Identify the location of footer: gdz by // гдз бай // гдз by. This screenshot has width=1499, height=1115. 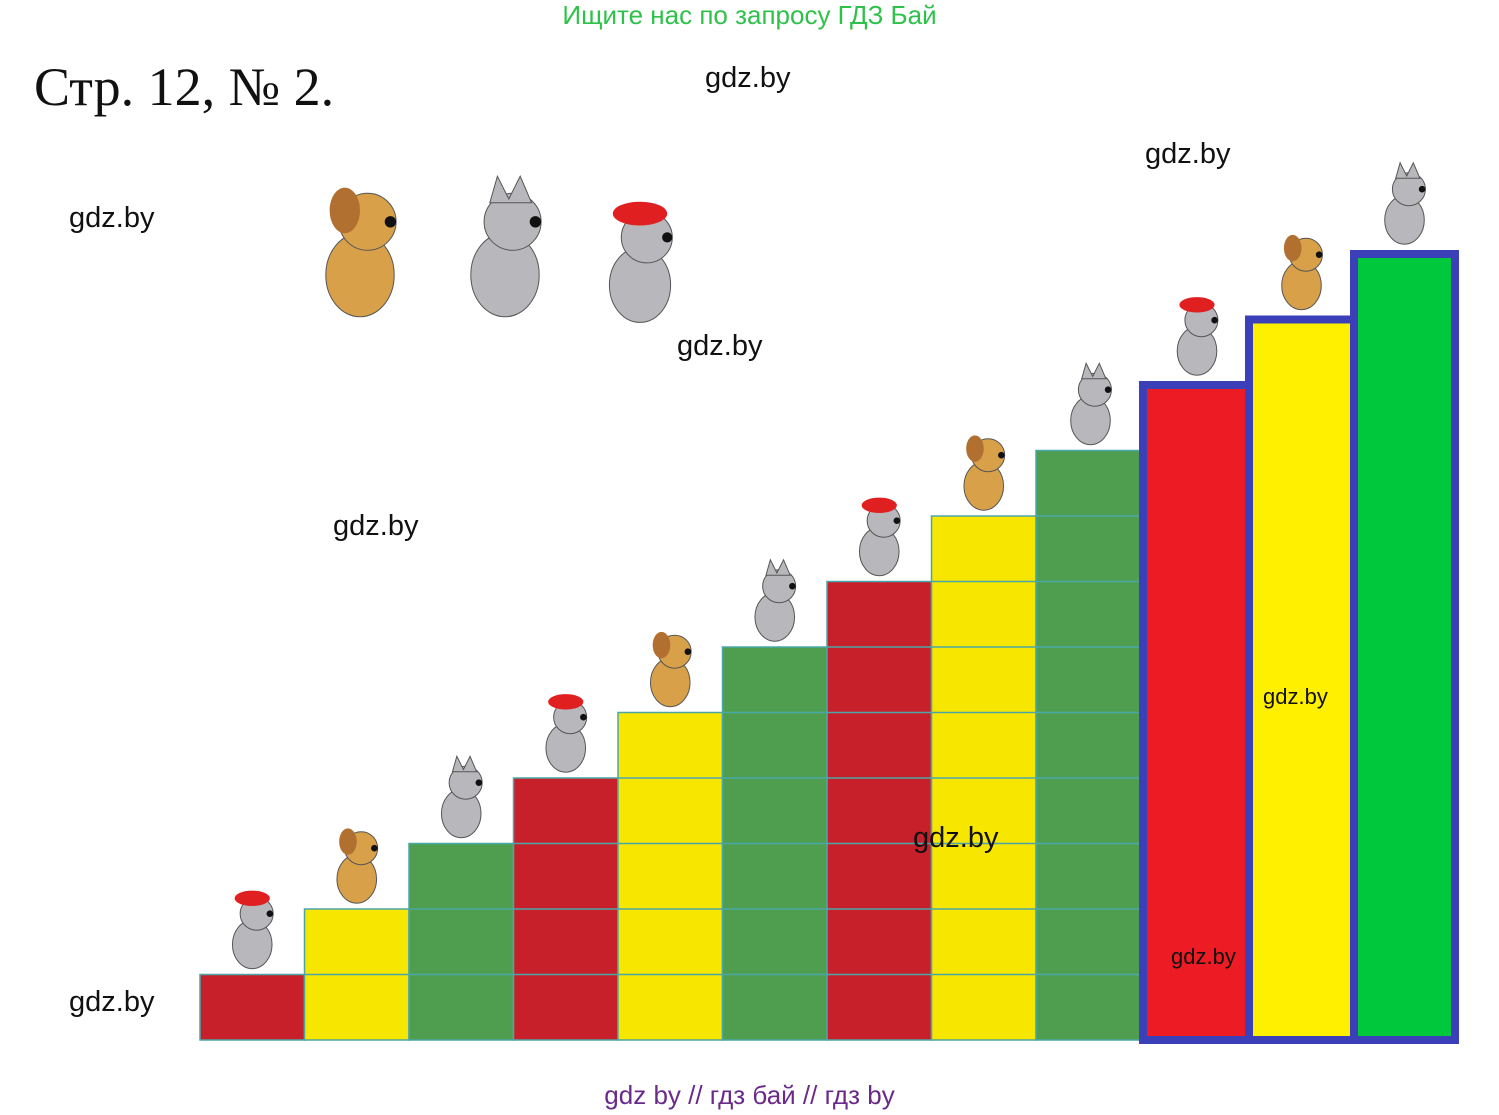
(749, 1095).